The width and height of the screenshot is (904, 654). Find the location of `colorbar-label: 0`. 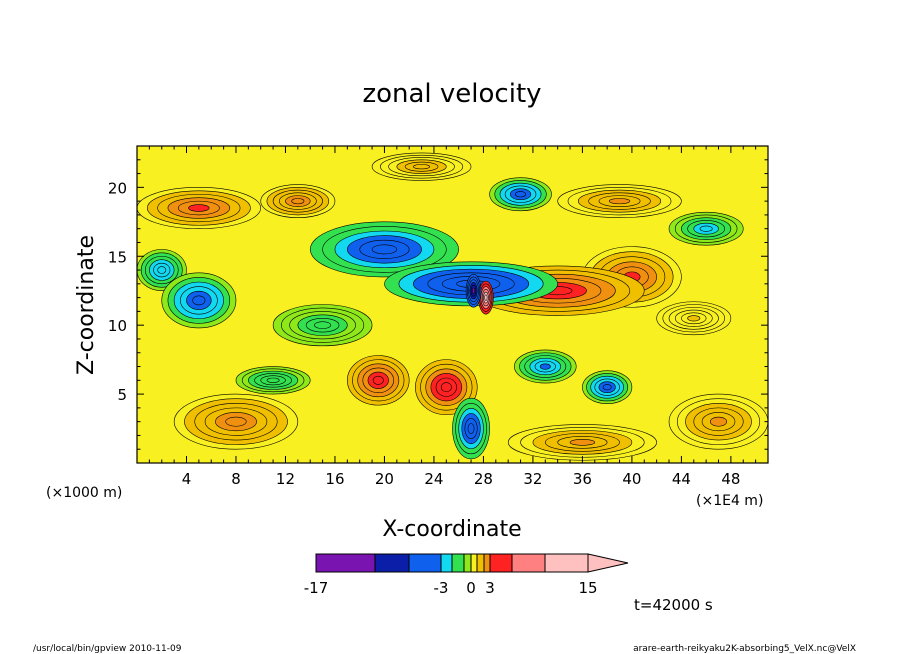

colorbar-label: 0 is located at coordinates (471, 588).